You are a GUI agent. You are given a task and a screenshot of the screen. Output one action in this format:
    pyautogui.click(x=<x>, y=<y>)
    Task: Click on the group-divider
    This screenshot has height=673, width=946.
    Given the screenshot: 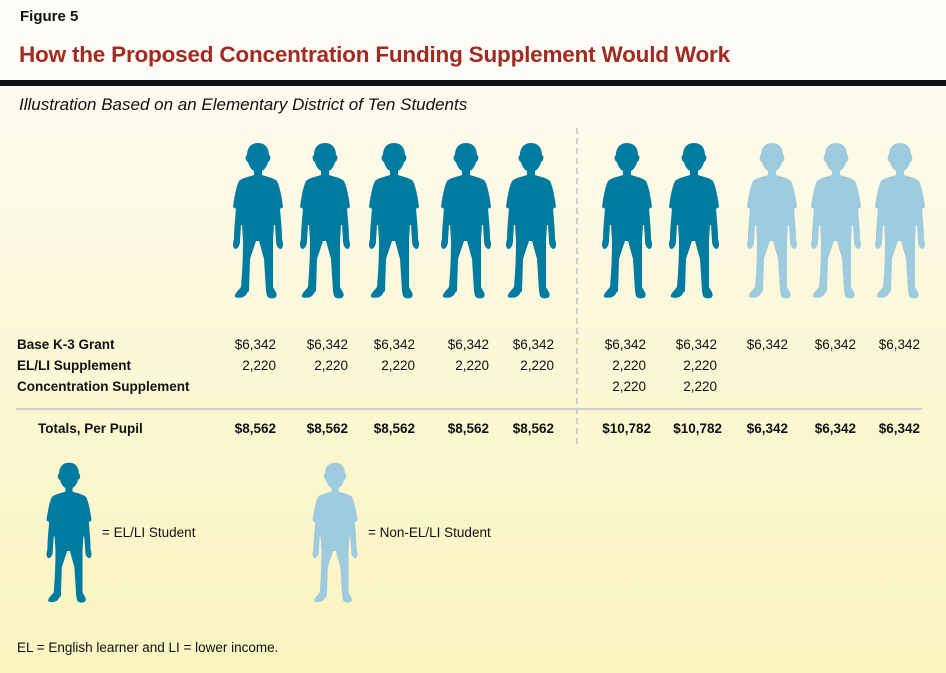 What is the action you would take?
    pyautogui.click(x=577, y=286)
    